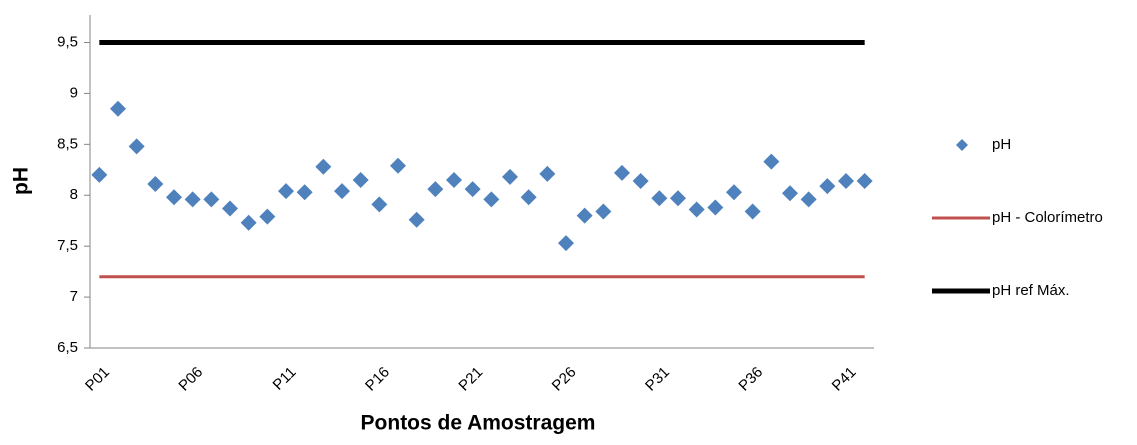  I want to click on x-tick-label: P31, so click(657, 379).